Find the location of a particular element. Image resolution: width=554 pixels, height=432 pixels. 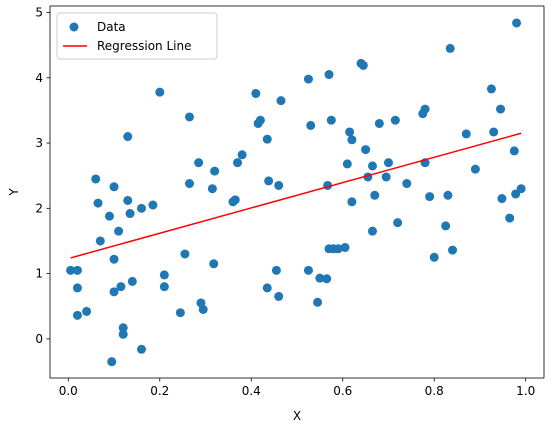

x-tick-label: 0.4 is located at coordinates (251, 391).